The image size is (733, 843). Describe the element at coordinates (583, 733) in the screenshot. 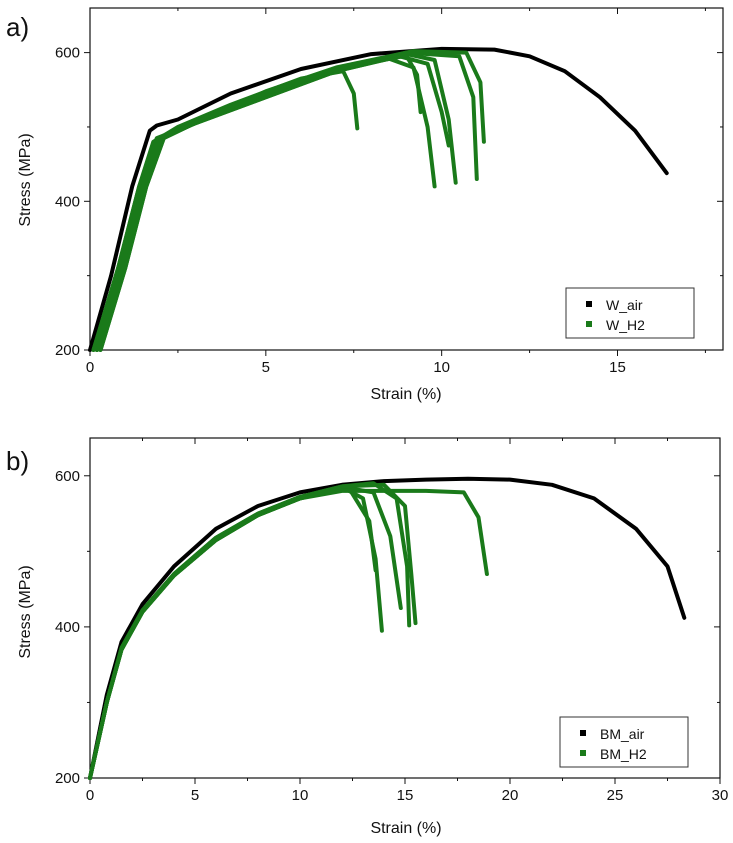

I see `legend-swatch-BM_air` at that location.